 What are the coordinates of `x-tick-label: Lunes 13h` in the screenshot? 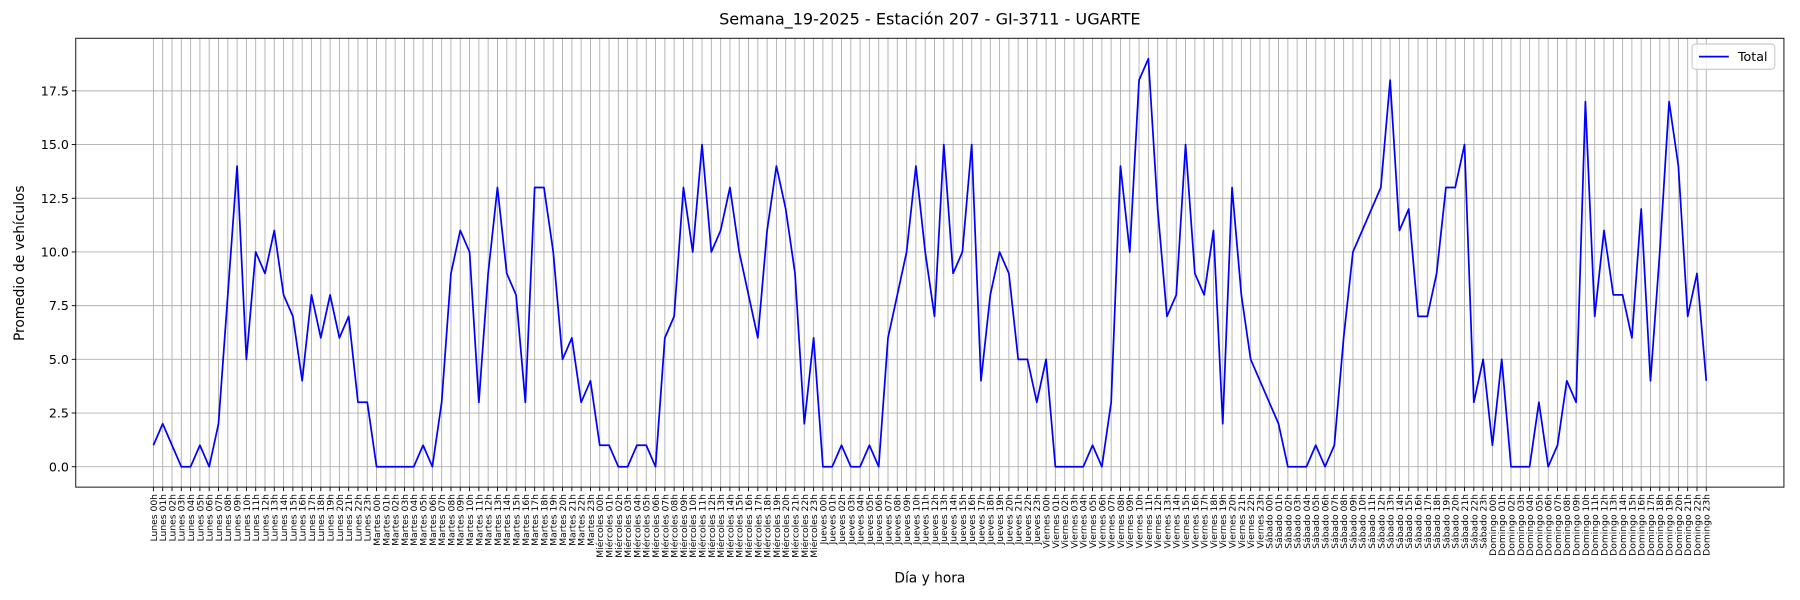 It's located at (275, 518).